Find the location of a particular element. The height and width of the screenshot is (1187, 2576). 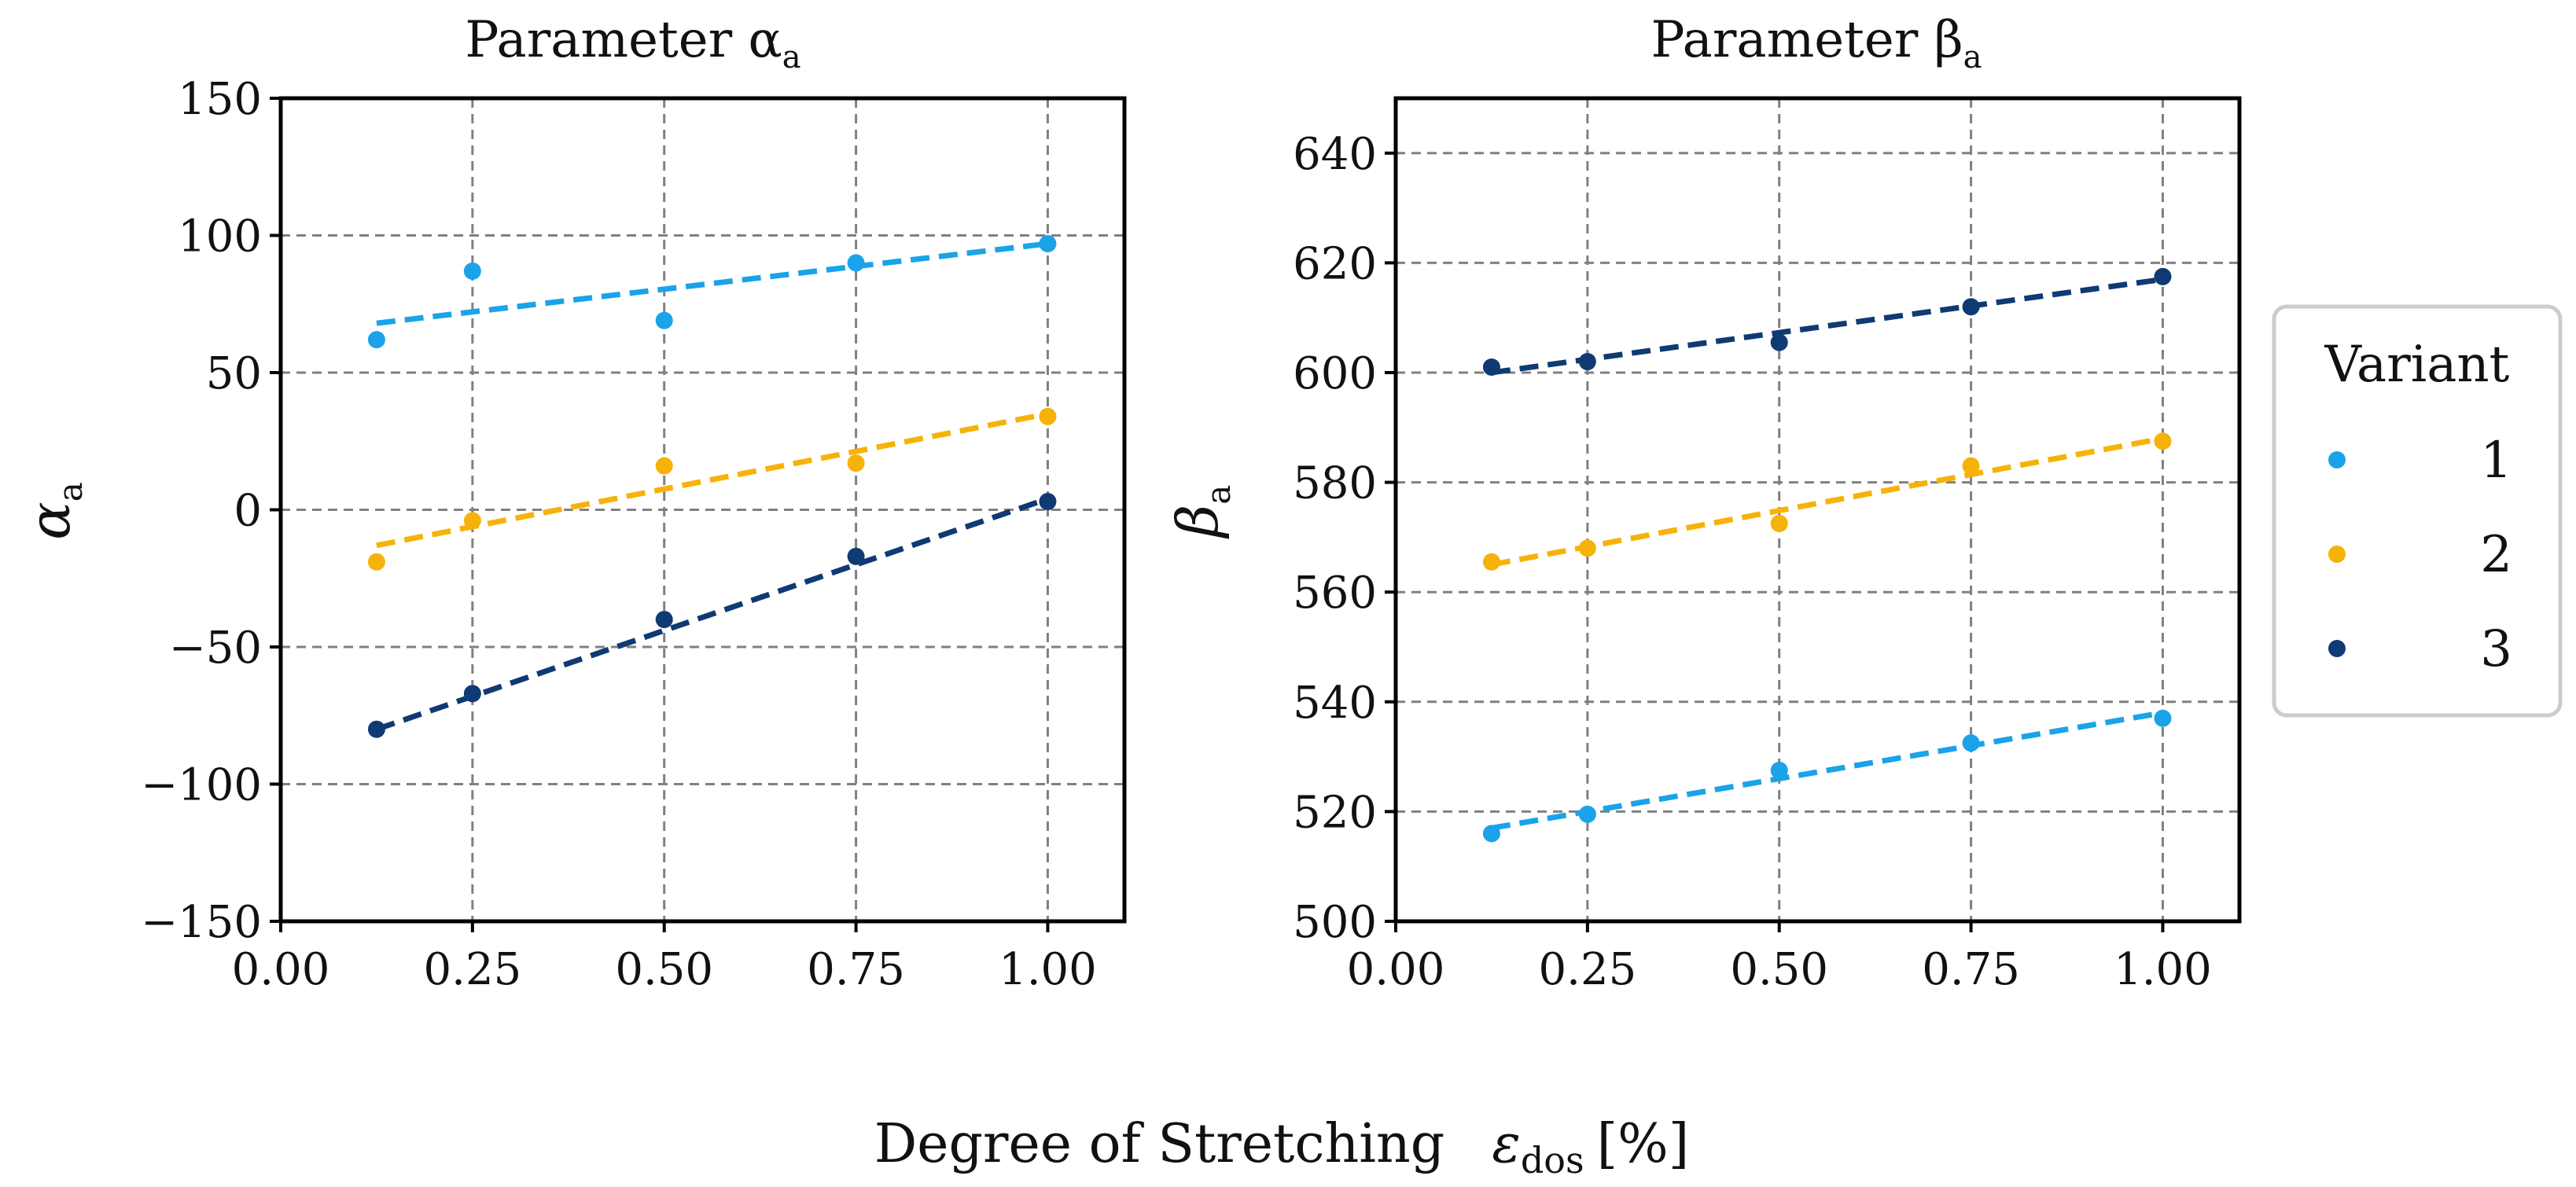

beta-panel-title: Parameter βa is located at coordinates (1816, 43).